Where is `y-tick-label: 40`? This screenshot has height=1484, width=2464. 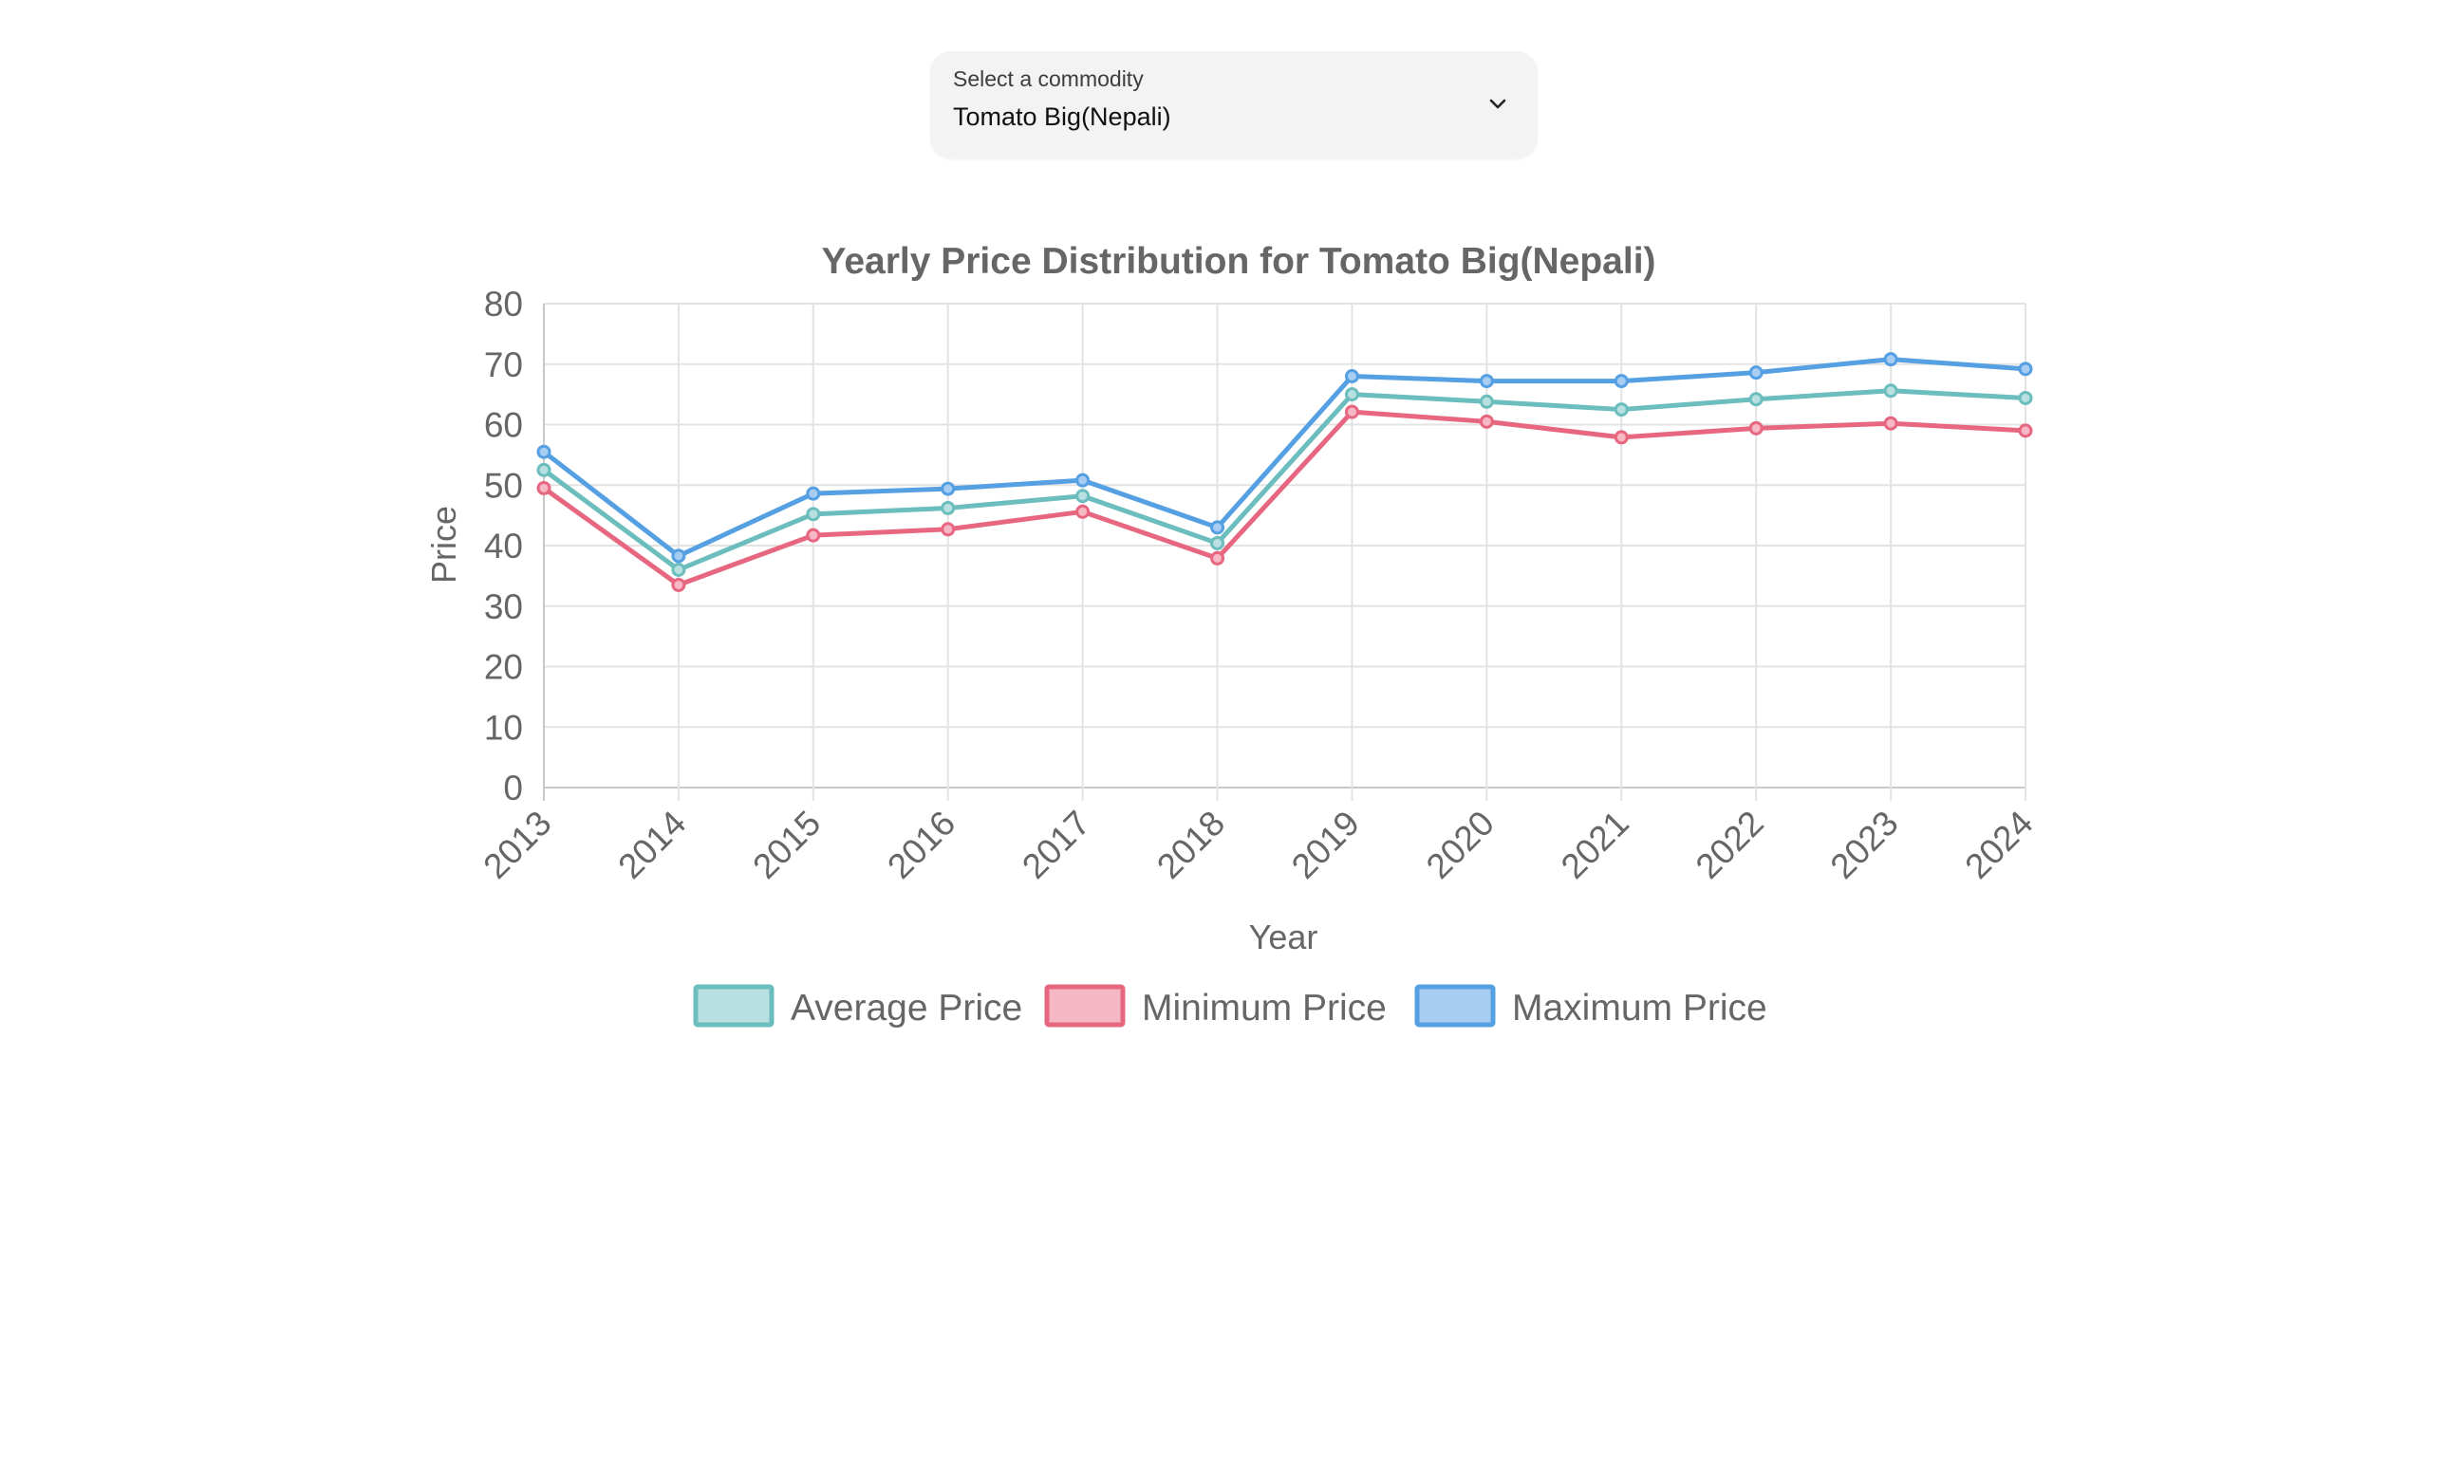
y-tick-label: 40 is located at coordinates (504, 546).